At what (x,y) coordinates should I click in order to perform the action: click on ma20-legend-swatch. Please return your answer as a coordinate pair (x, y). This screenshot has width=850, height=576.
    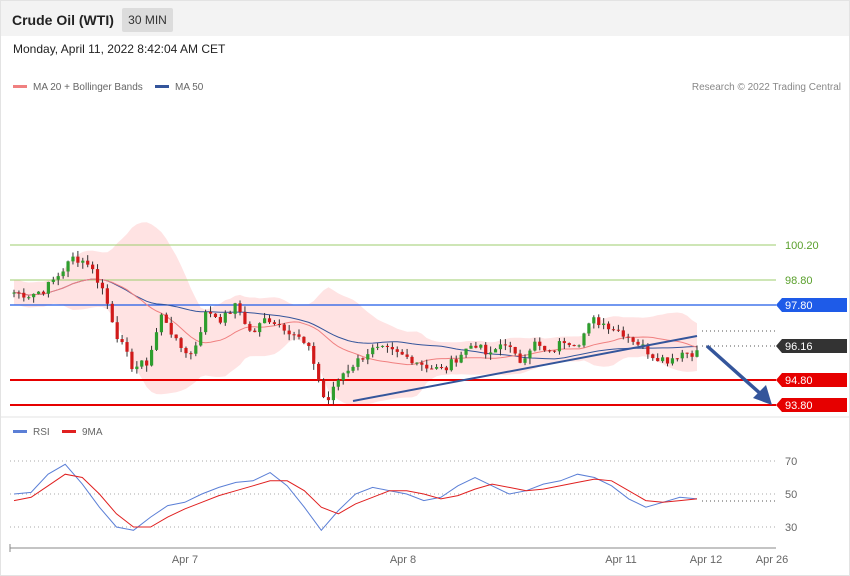
    Looking at the image, I should click on (20, 86).